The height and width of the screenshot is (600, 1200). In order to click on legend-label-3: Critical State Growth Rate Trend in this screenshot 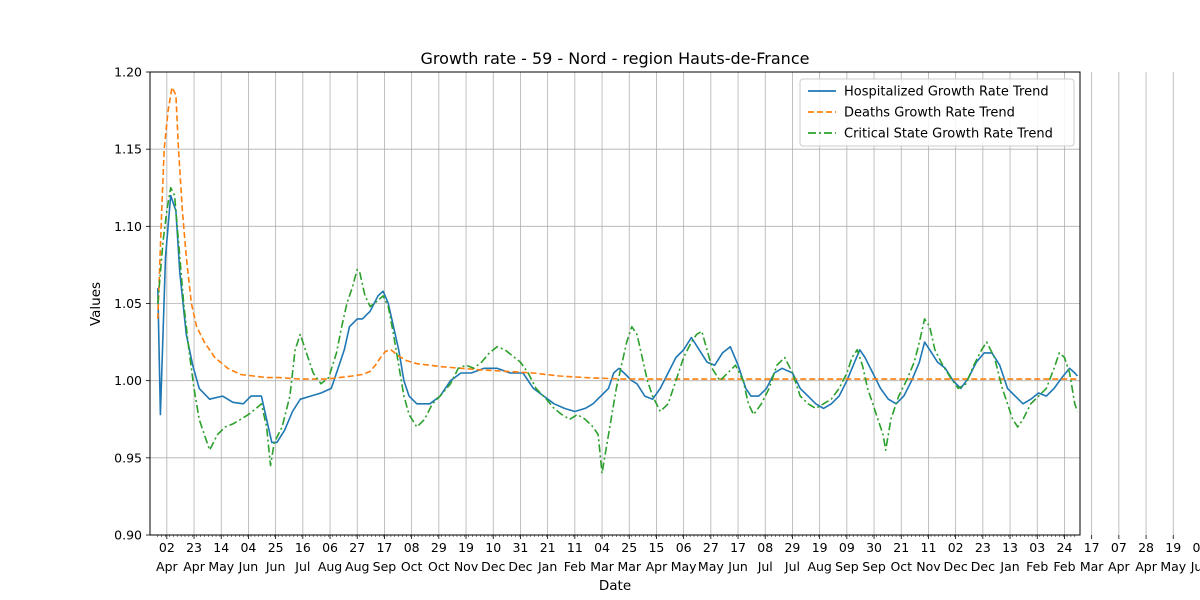, I will do `click(948, 134)`.